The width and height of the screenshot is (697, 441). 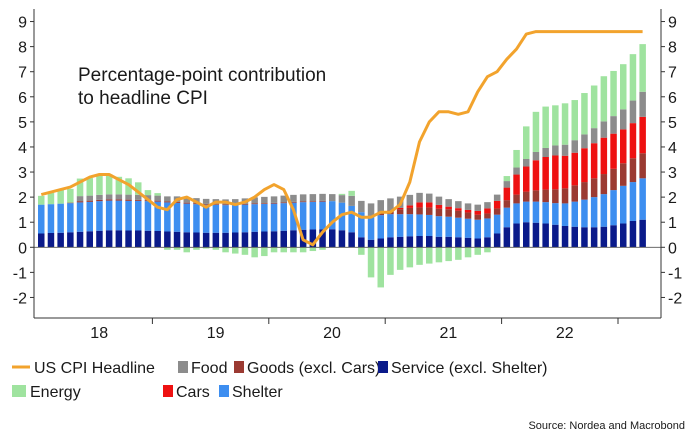 What do you see at coordinates (22, 98) in the screenshot?
I see `y-tick-left-label: 6` at bounding box center [22, 98].